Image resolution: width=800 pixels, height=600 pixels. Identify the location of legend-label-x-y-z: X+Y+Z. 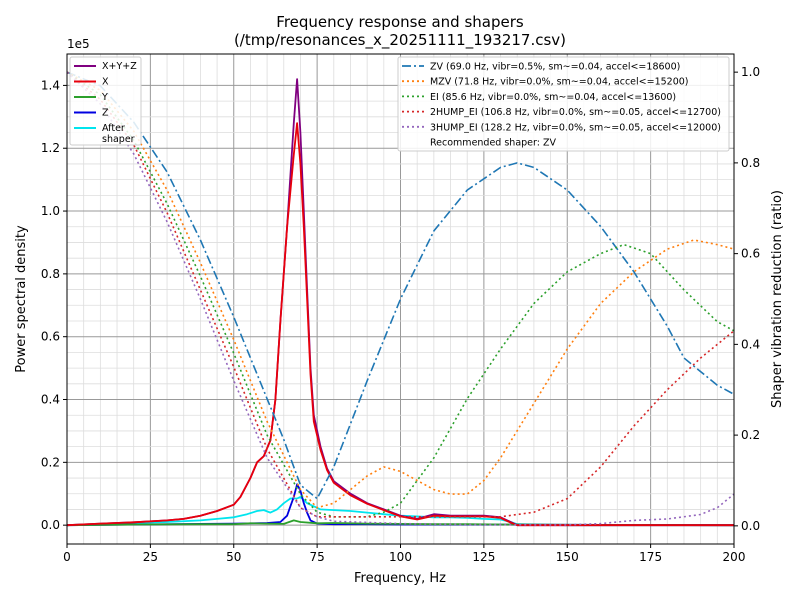
(119, 66).